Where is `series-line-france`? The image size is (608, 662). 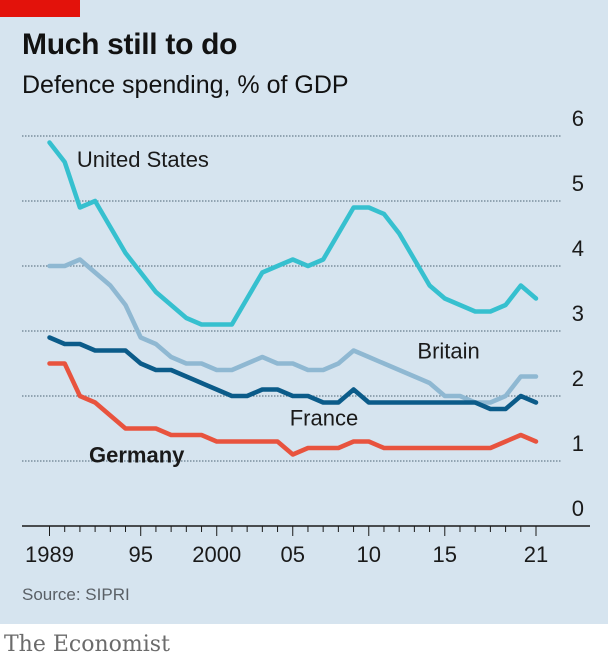
series-line-france is located at coordinates (293, 373).